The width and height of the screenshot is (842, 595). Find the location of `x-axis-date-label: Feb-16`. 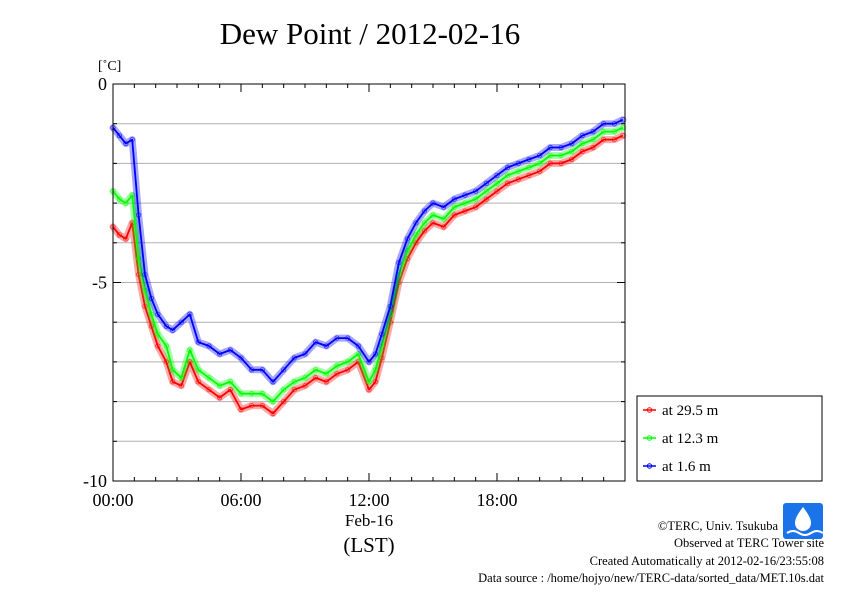

x-axis-date-label: Feb-16 is located at coordinates (369, 520).